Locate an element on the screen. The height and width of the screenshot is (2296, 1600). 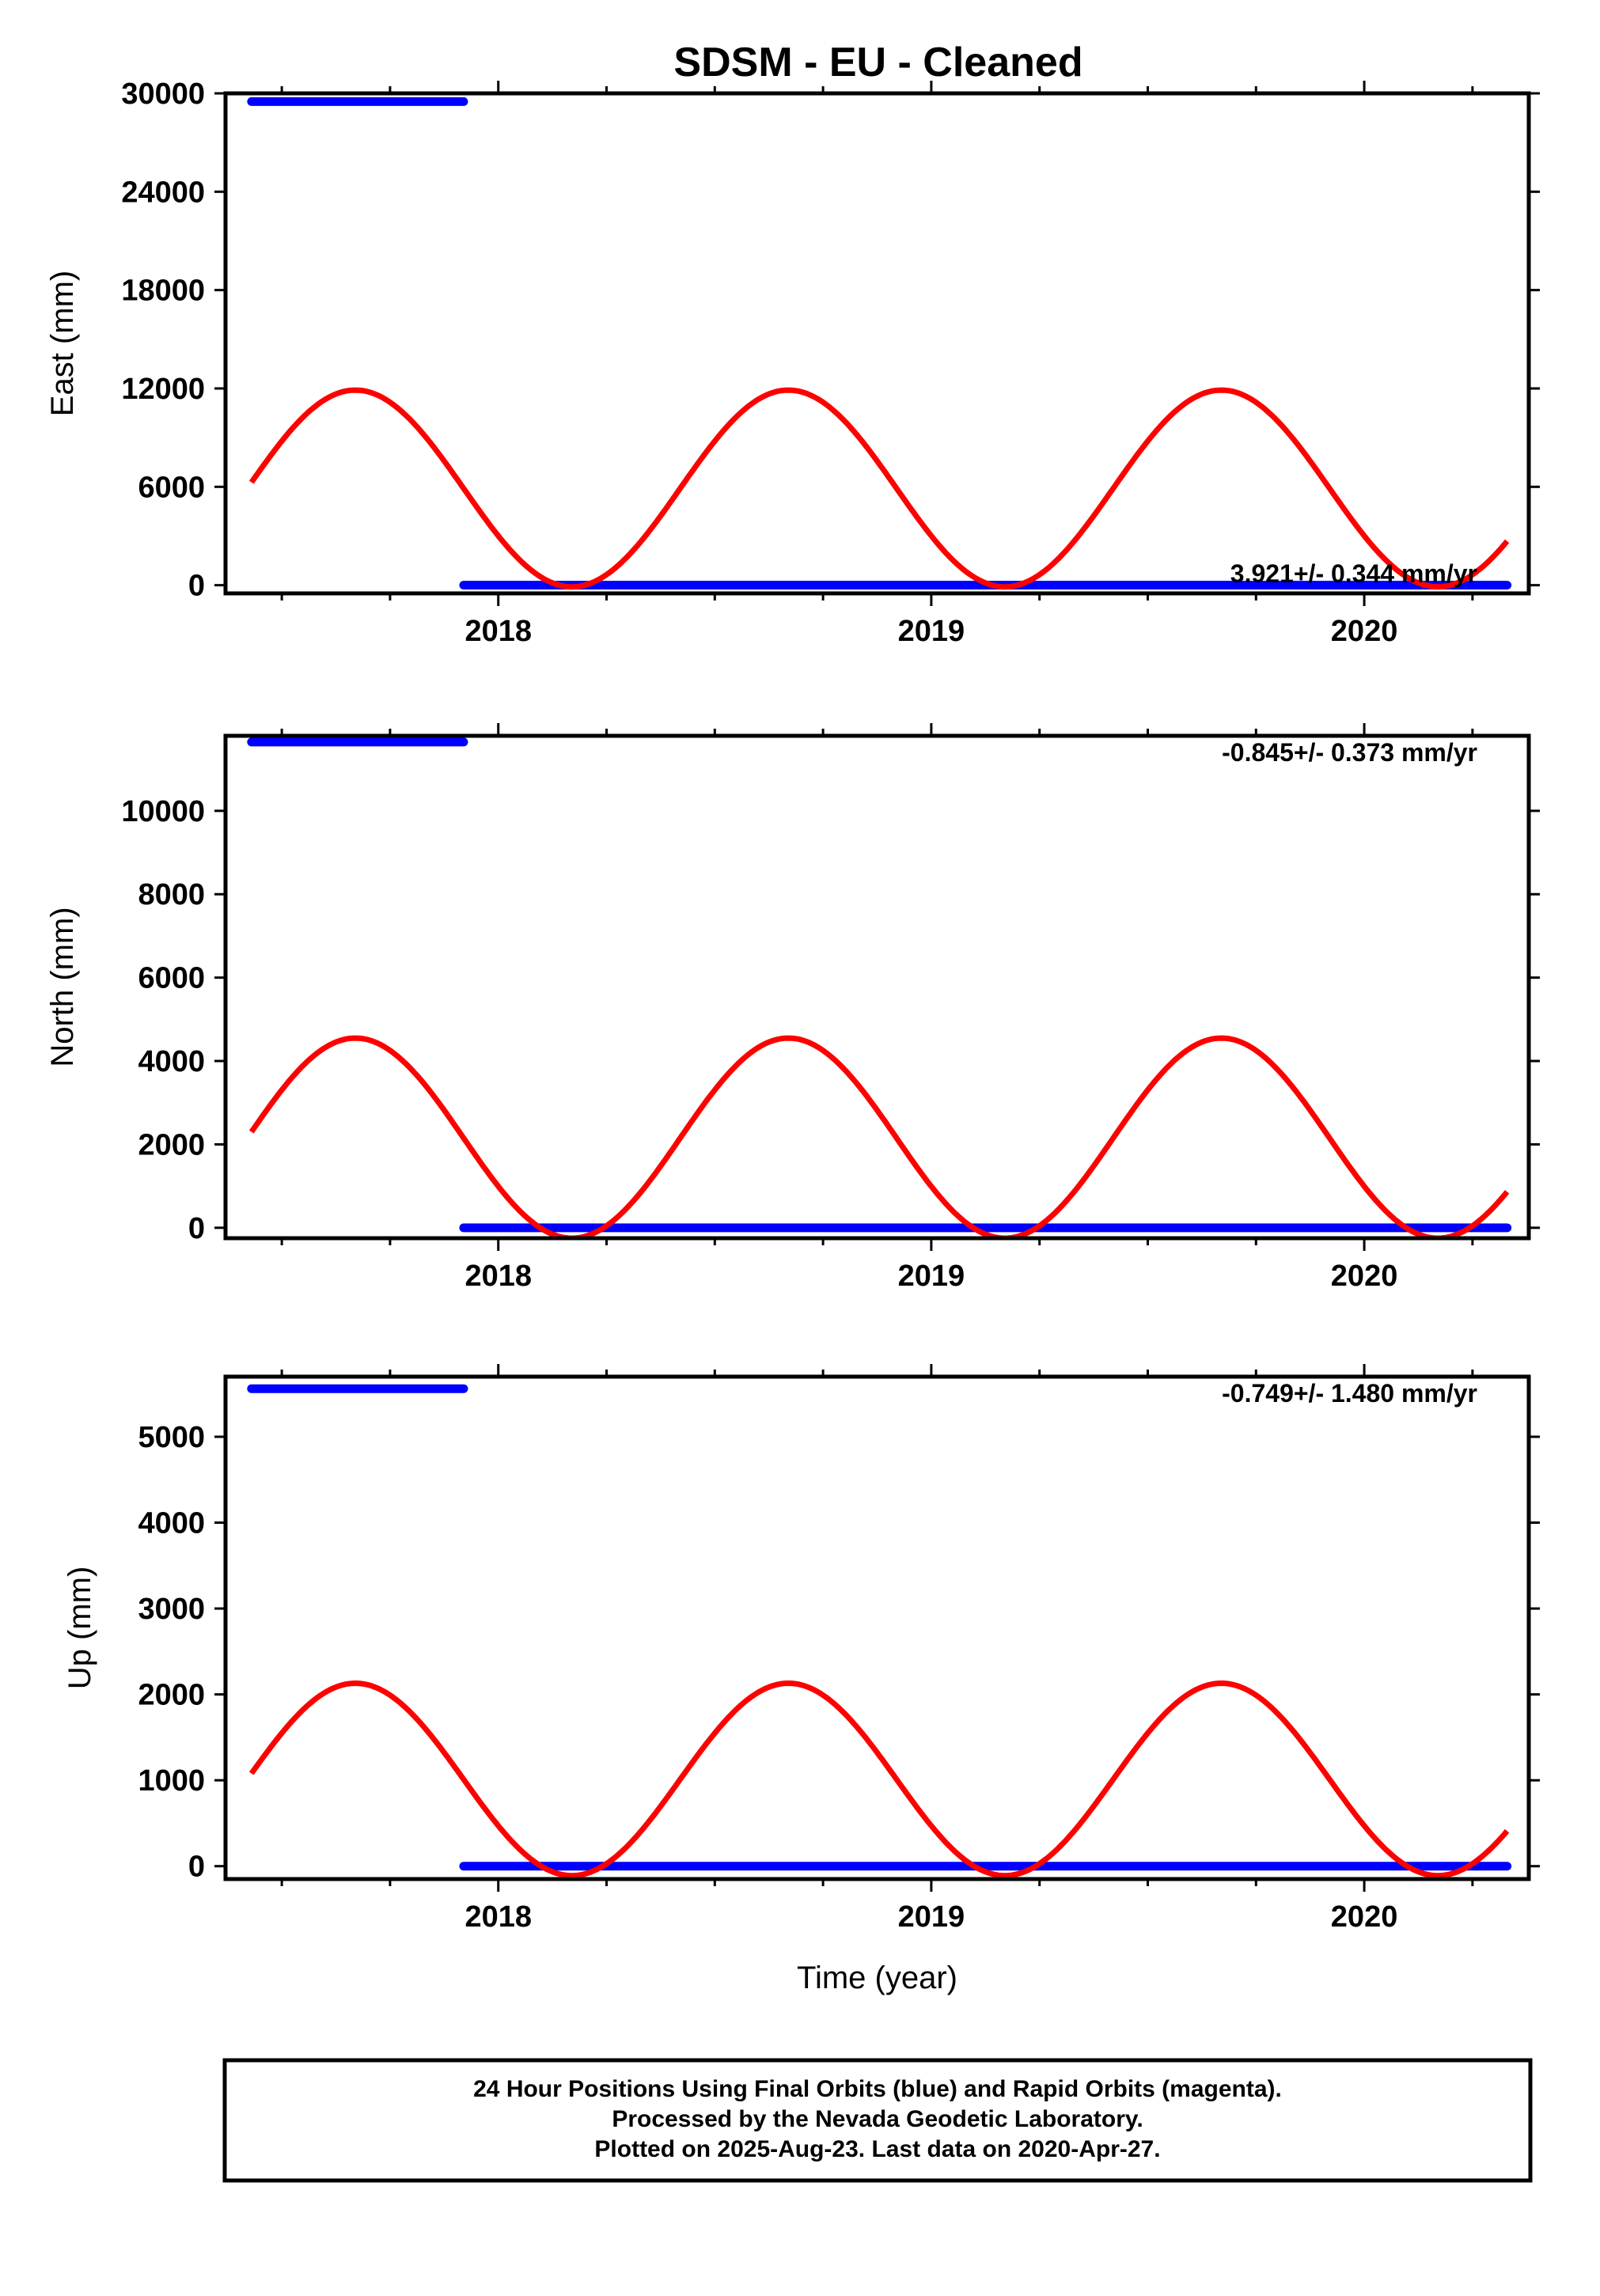
footer-frame is located at coordinates (877, 2120).